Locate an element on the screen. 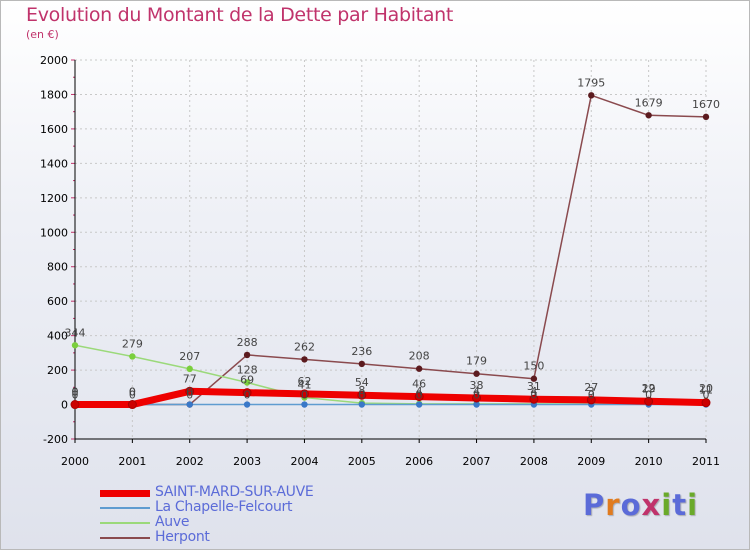  y-tick-label: 1600 is located at coordinates (54, 129).